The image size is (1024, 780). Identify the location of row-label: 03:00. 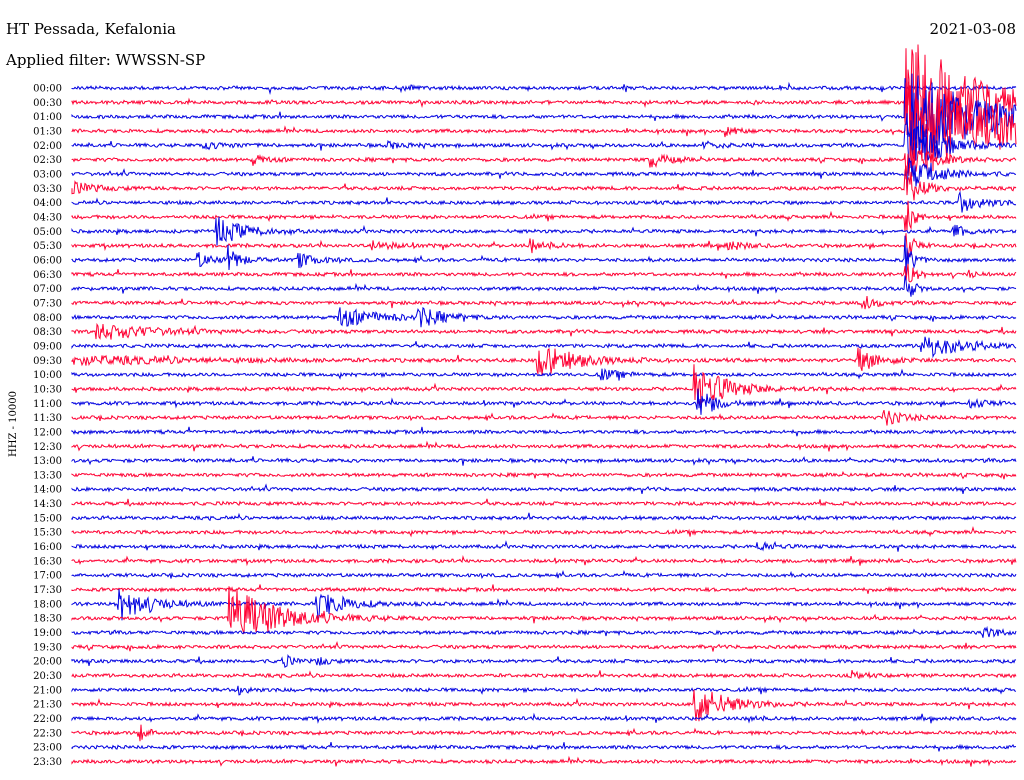
(47, 174).